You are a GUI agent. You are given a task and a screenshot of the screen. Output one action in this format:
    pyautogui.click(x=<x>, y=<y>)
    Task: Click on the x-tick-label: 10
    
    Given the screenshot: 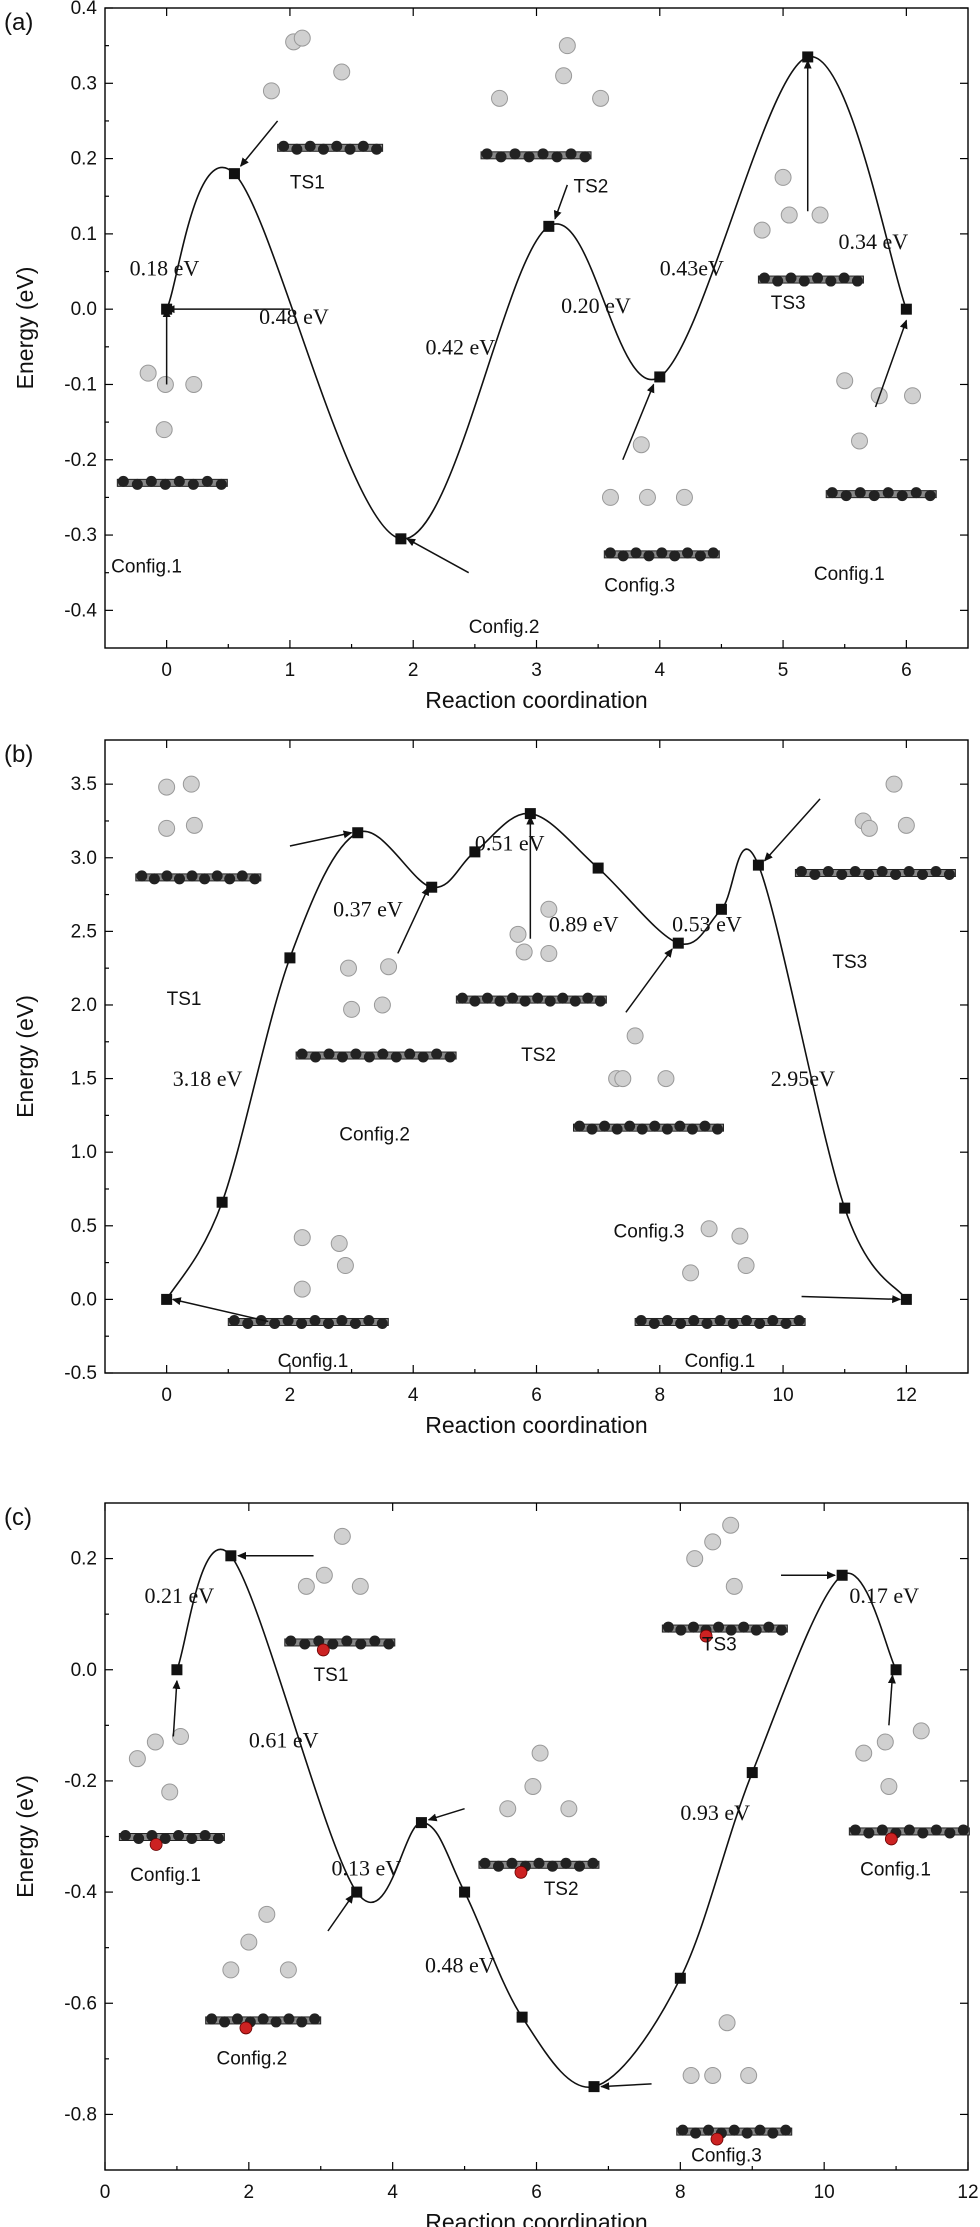 What is the action you would take?
    pyautogui.click(x=824, y=2192)
    